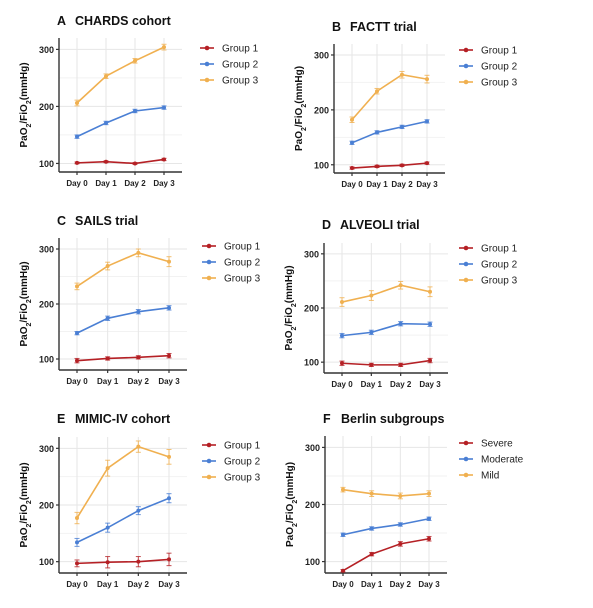  I want to click on legend-label: Mild, so click(490, 476).